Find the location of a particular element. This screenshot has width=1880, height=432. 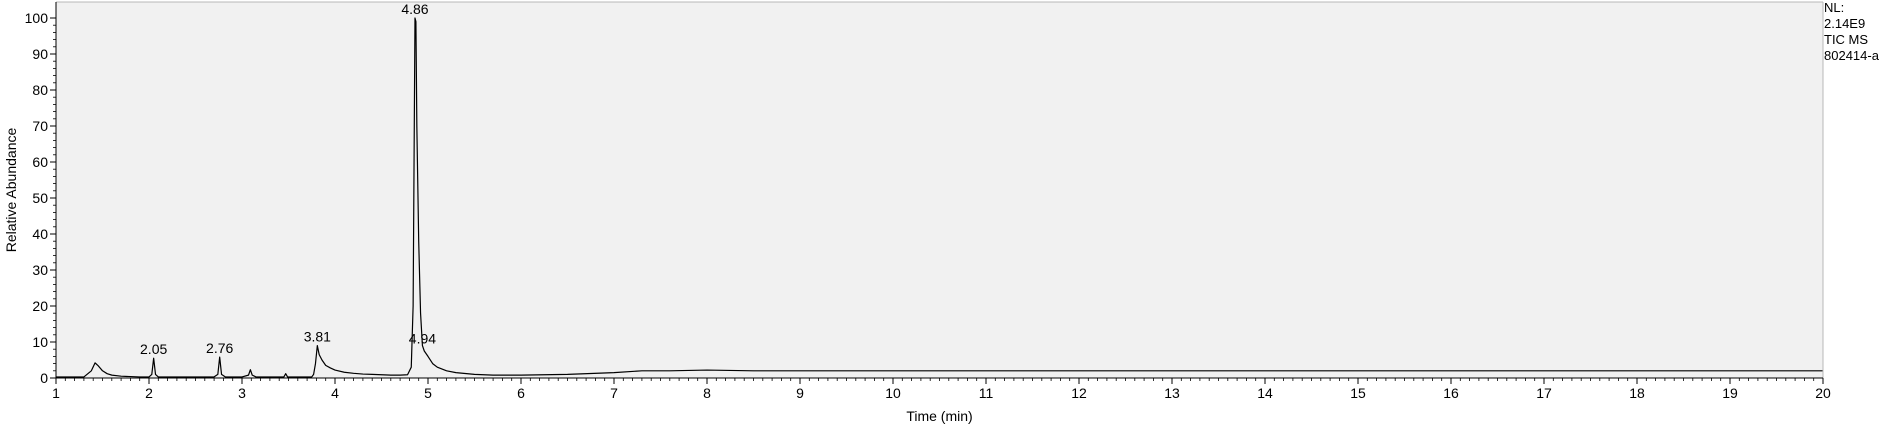

x-axis-title: Time (min) is located at coordinates (939, 416).